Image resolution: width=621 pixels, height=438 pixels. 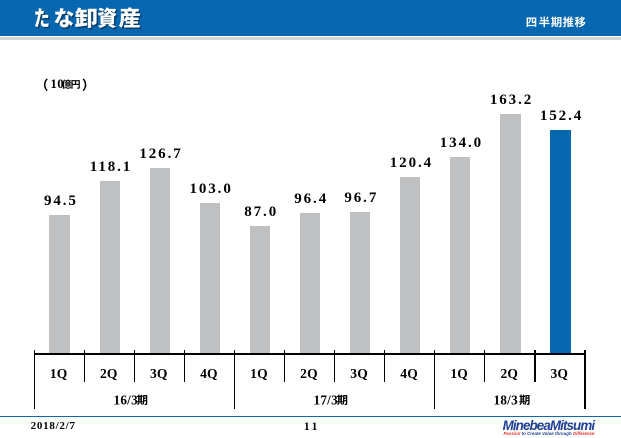 I want to click on svg-text: 10, so click(x=57, y=83).